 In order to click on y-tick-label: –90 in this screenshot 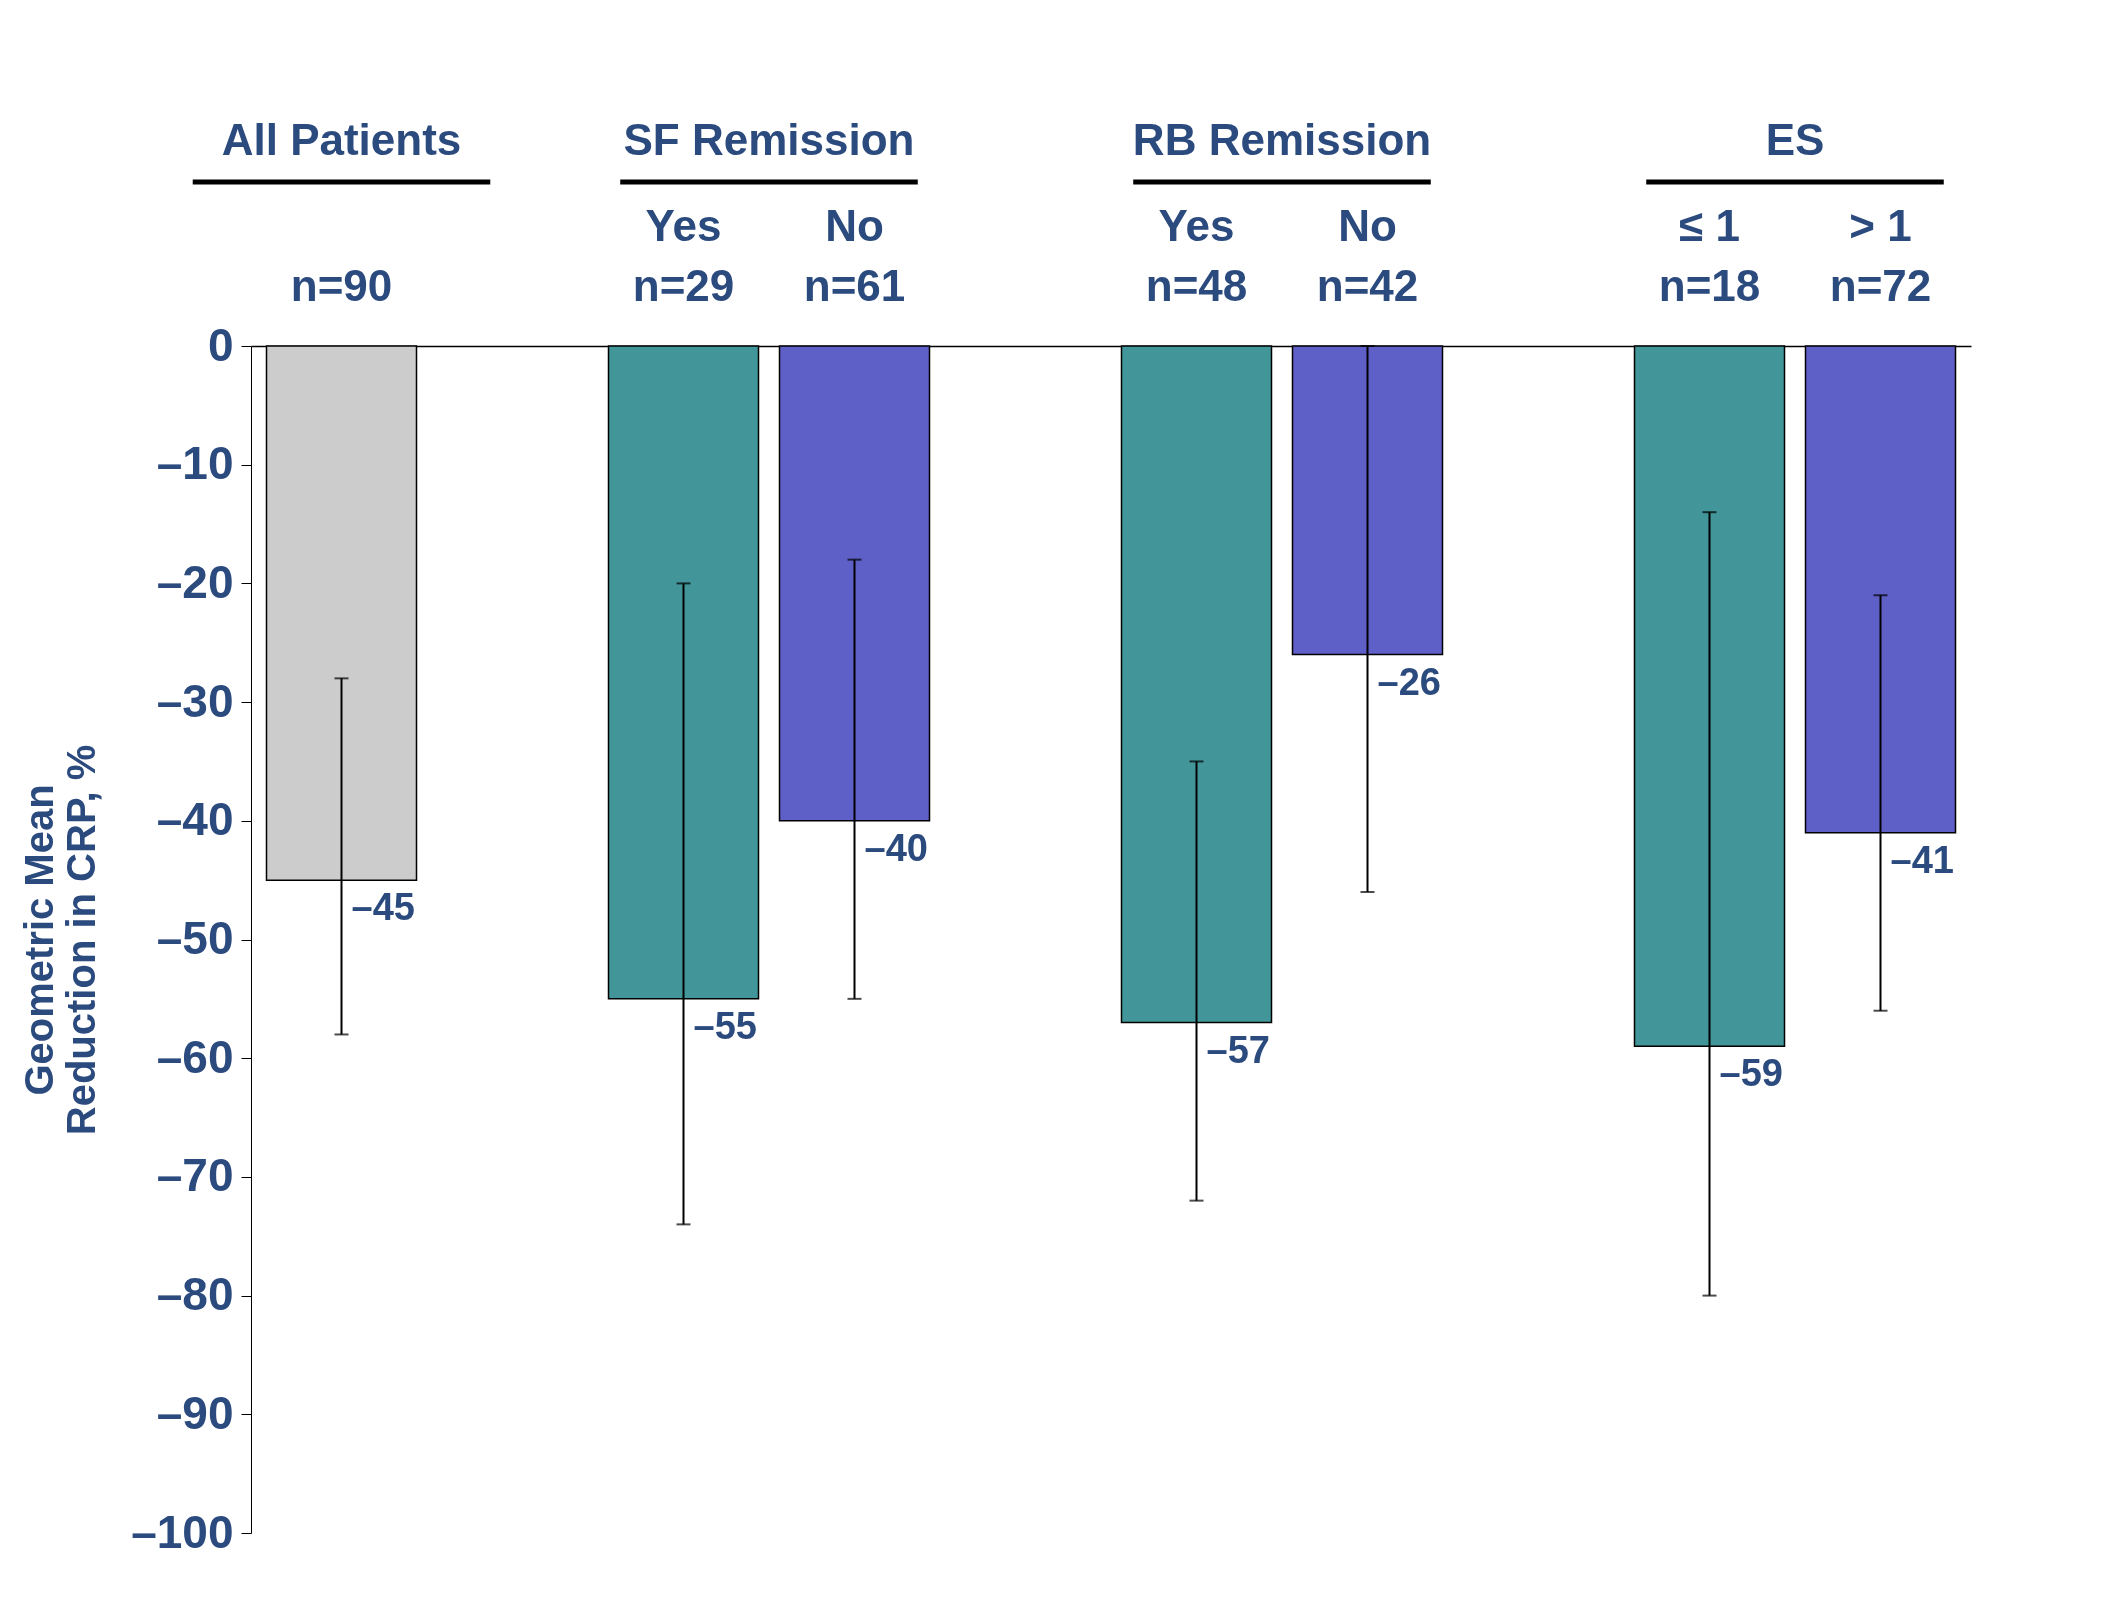, I will do `click(195, 1412)`.